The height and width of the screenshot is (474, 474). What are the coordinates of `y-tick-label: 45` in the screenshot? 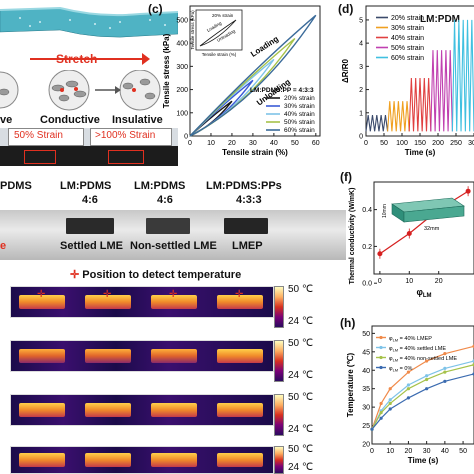 It's located at (366, 352).